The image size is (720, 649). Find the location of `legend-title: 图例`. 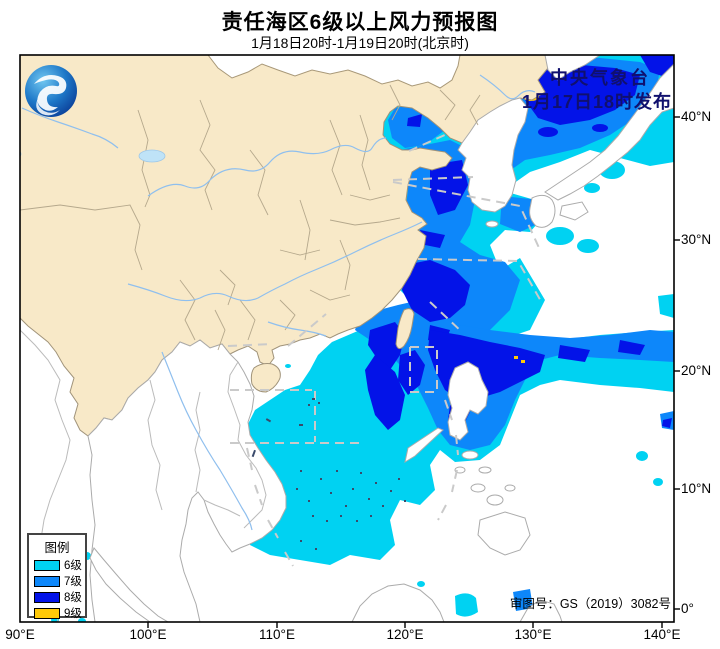

legend-title: 图例 is located at coordinates (57, 548).